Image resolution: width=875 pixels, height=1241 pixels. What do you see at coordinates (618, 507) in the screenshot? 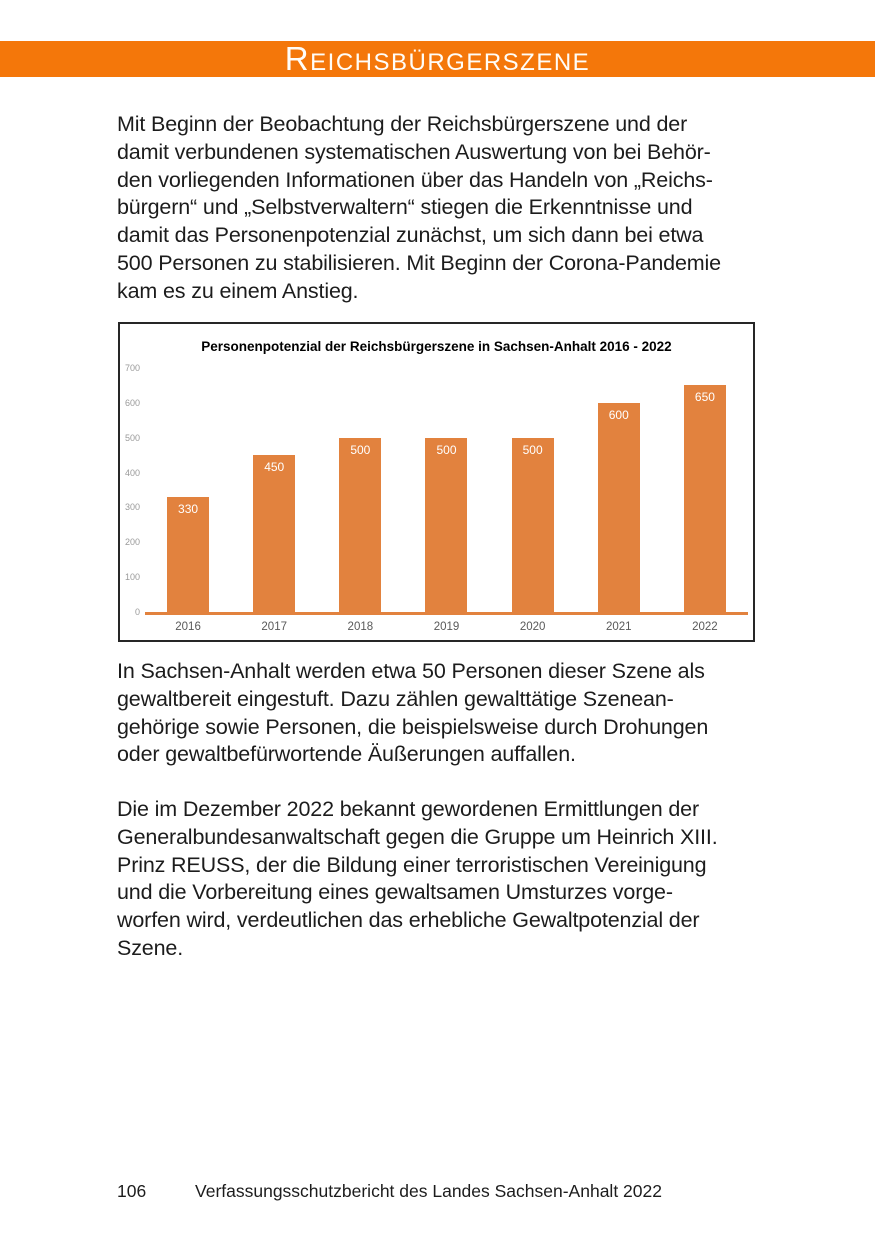
I see `bar-2021: 600` at bounding box center [618, 507].